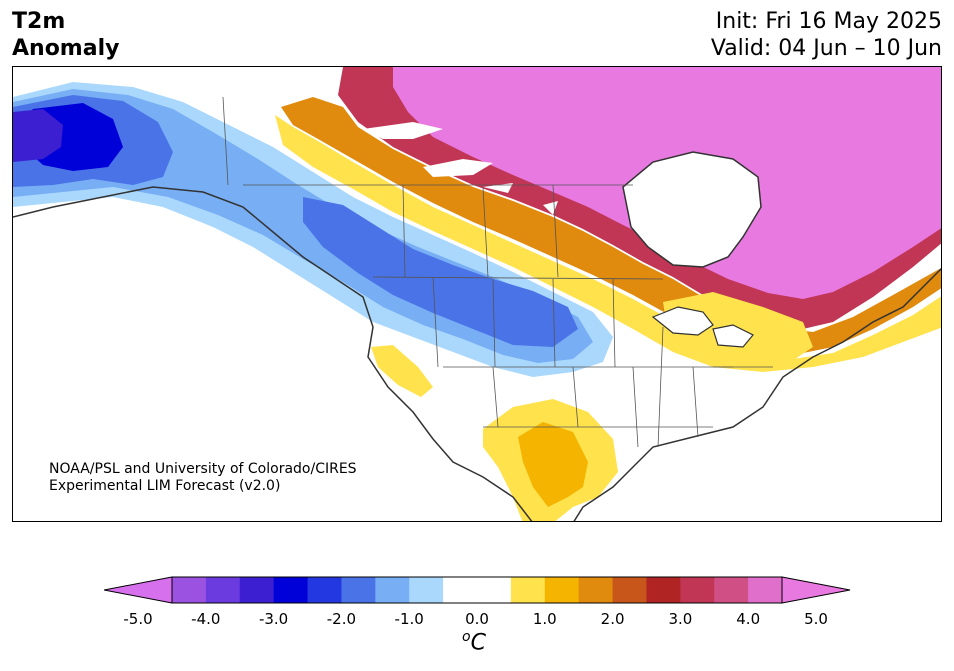 This screenshot has width=954, height=671. I want to click on anomaly-warm-southwest, so click(402, 371).